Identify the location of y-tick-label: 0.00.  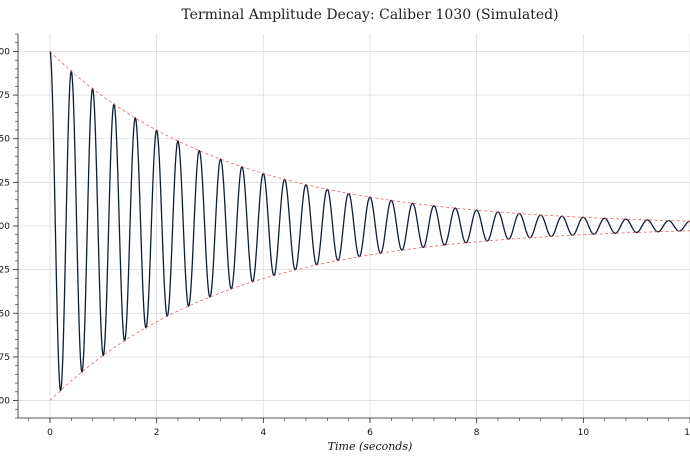
(5, 227).